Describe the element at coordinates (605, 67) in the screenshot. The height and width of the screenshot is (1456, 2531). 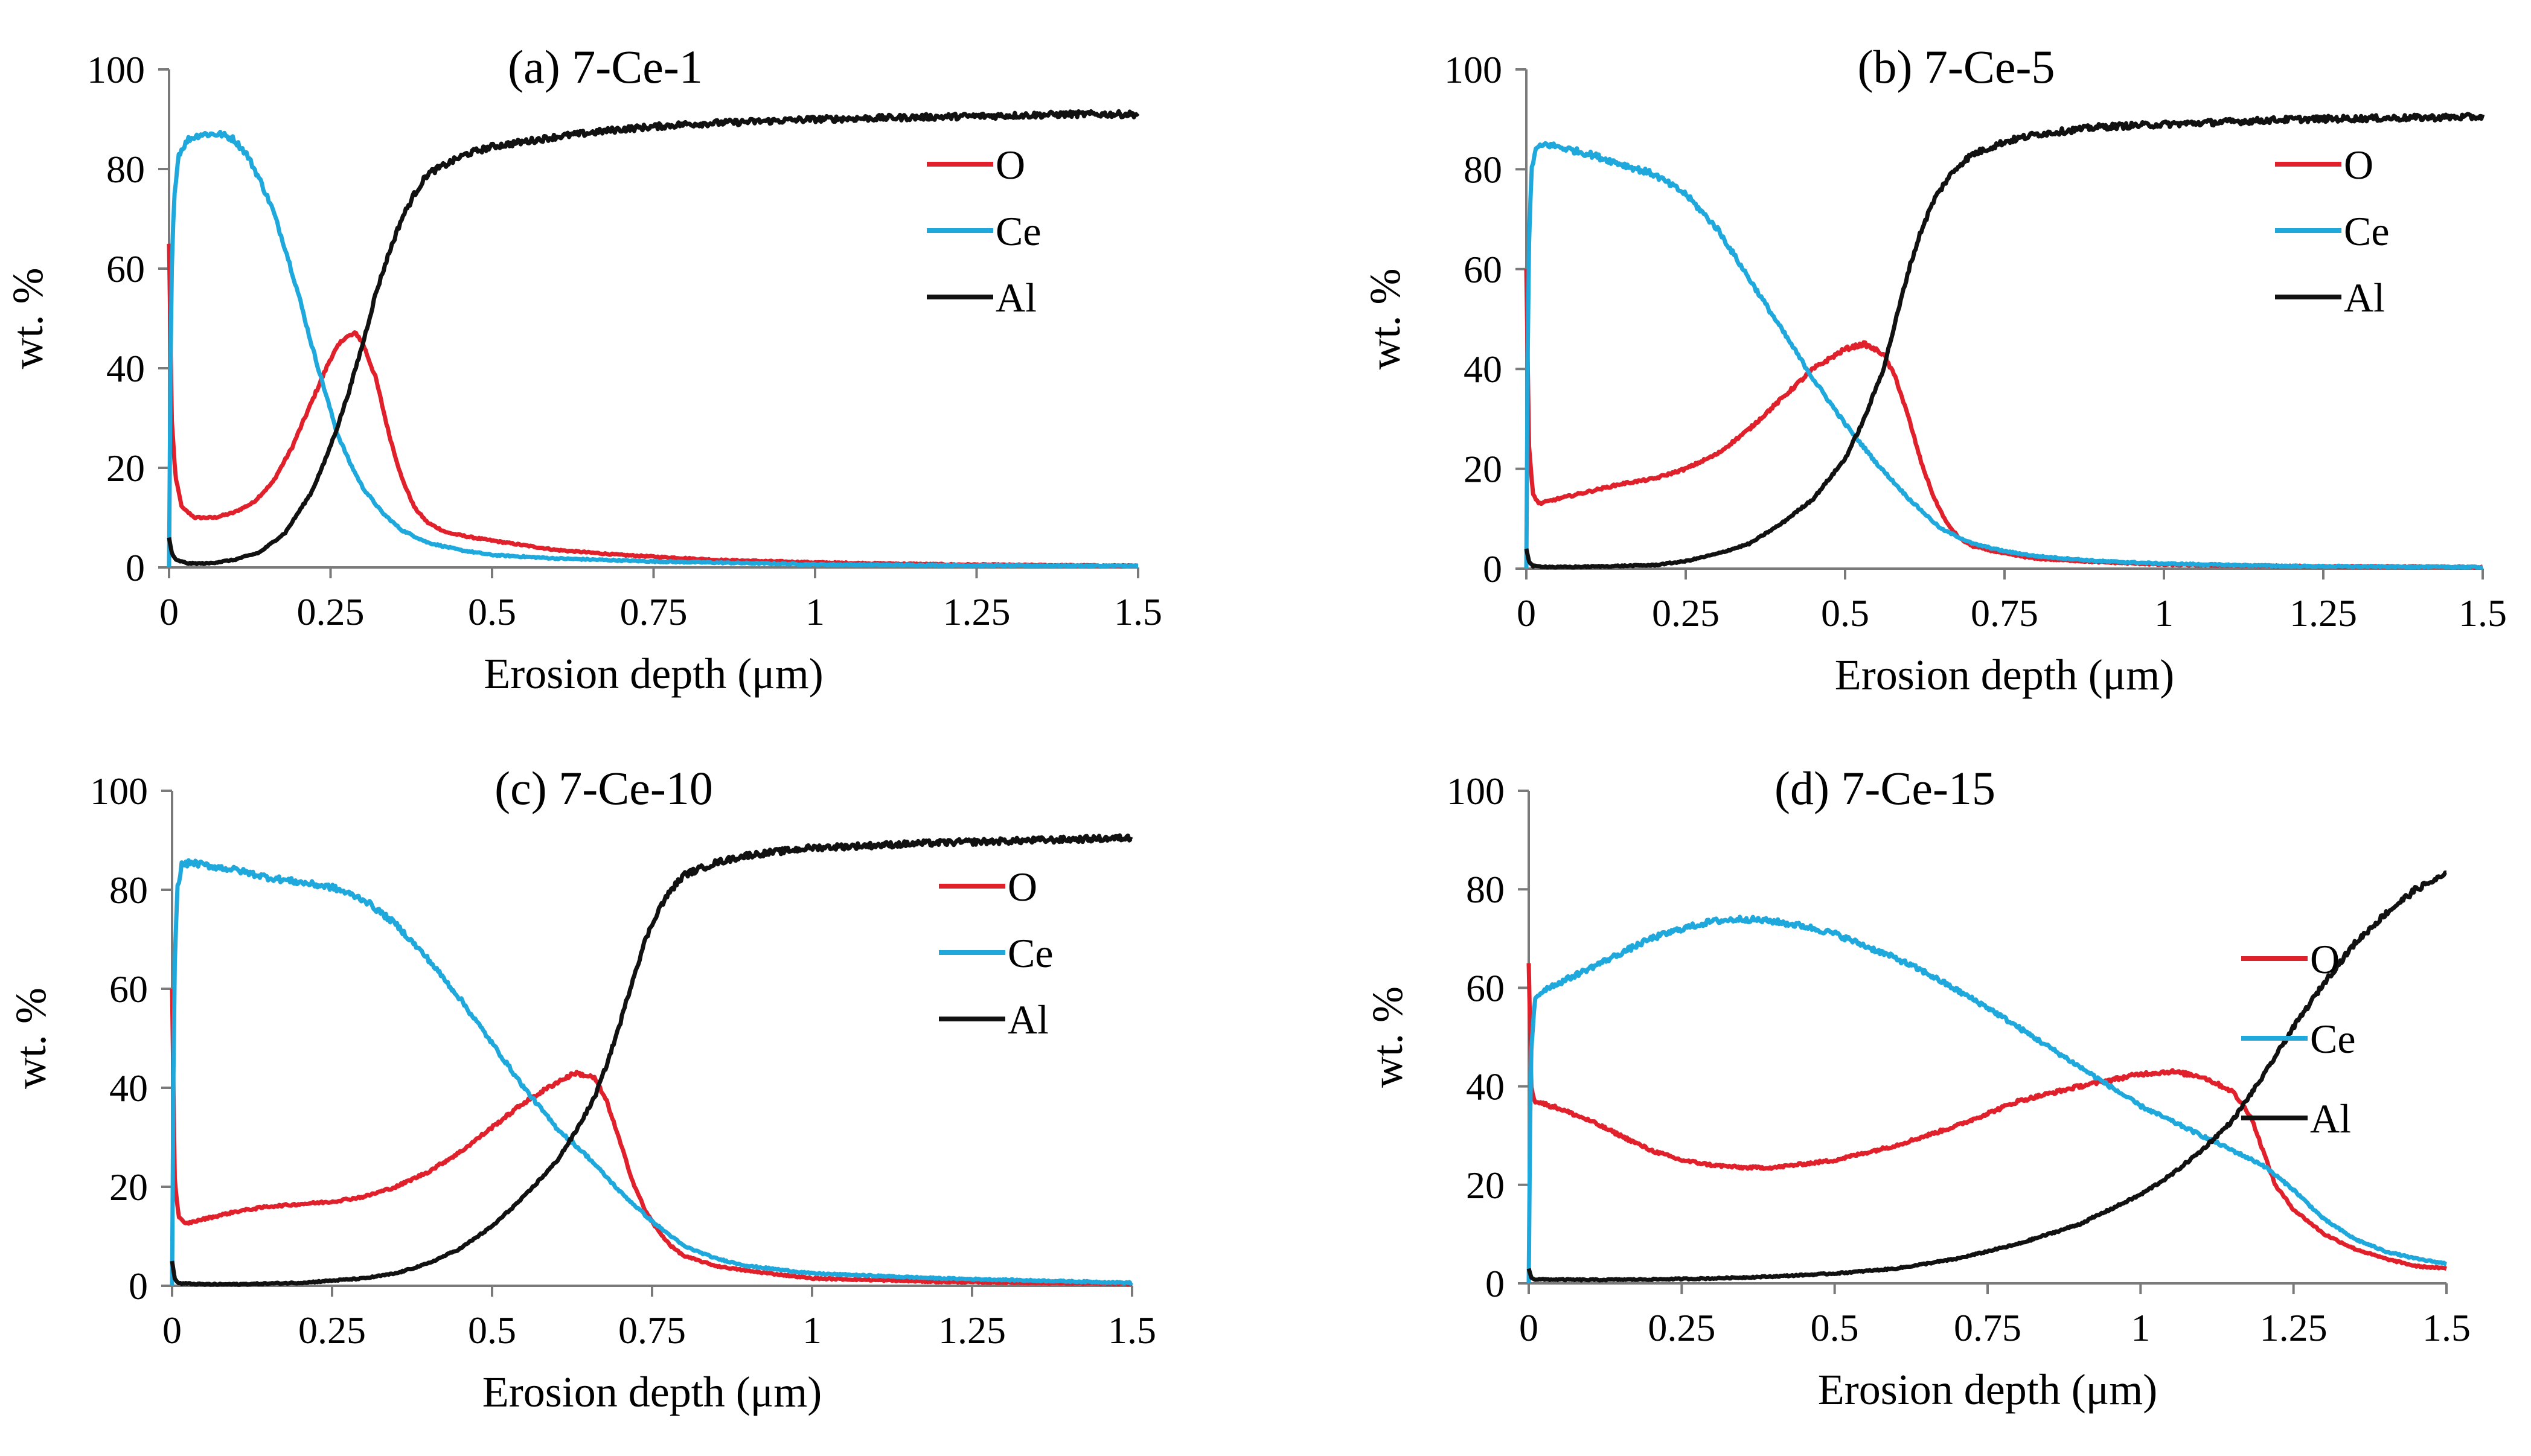
I see `chart-title: (a) 7-Ce-1` at that location.